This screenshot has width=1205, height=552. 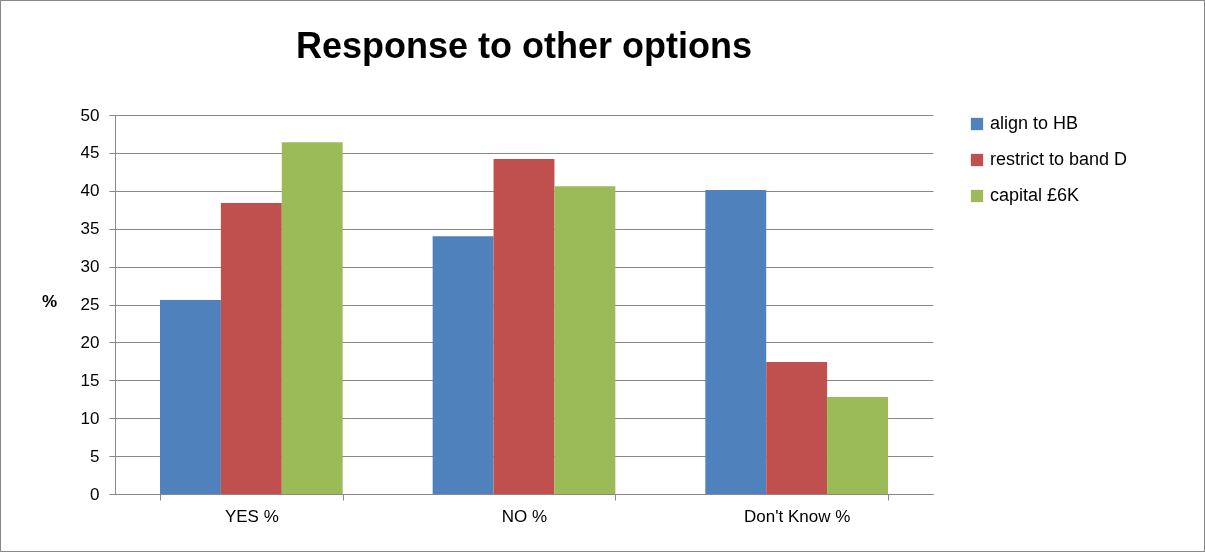 I want to click on legend-label: align to HB, so click(x=1034, y=123).